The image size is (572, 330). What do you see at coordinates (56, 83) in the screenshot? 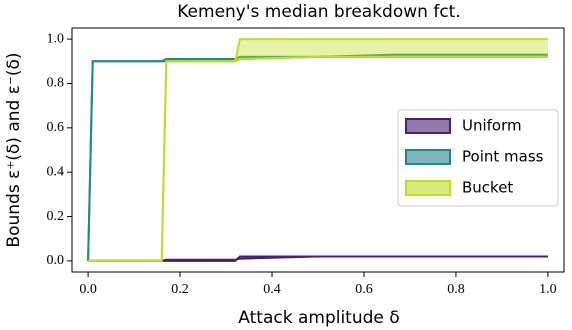
I see `y-tick-label: 0.8` at bounding box center [56, 83].